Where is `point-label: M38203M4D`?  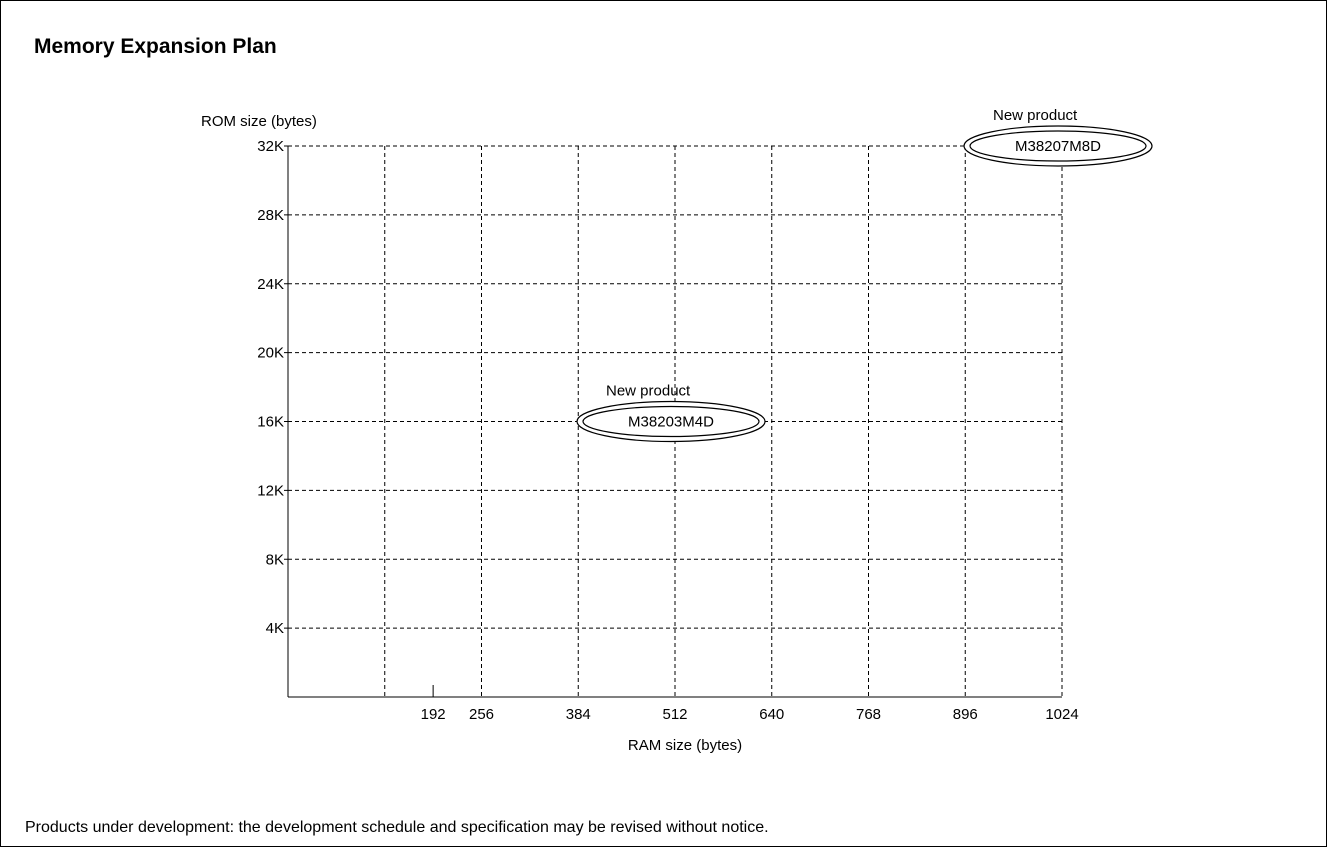 point-label: M38203M4D is located at coordinates (671, 422).